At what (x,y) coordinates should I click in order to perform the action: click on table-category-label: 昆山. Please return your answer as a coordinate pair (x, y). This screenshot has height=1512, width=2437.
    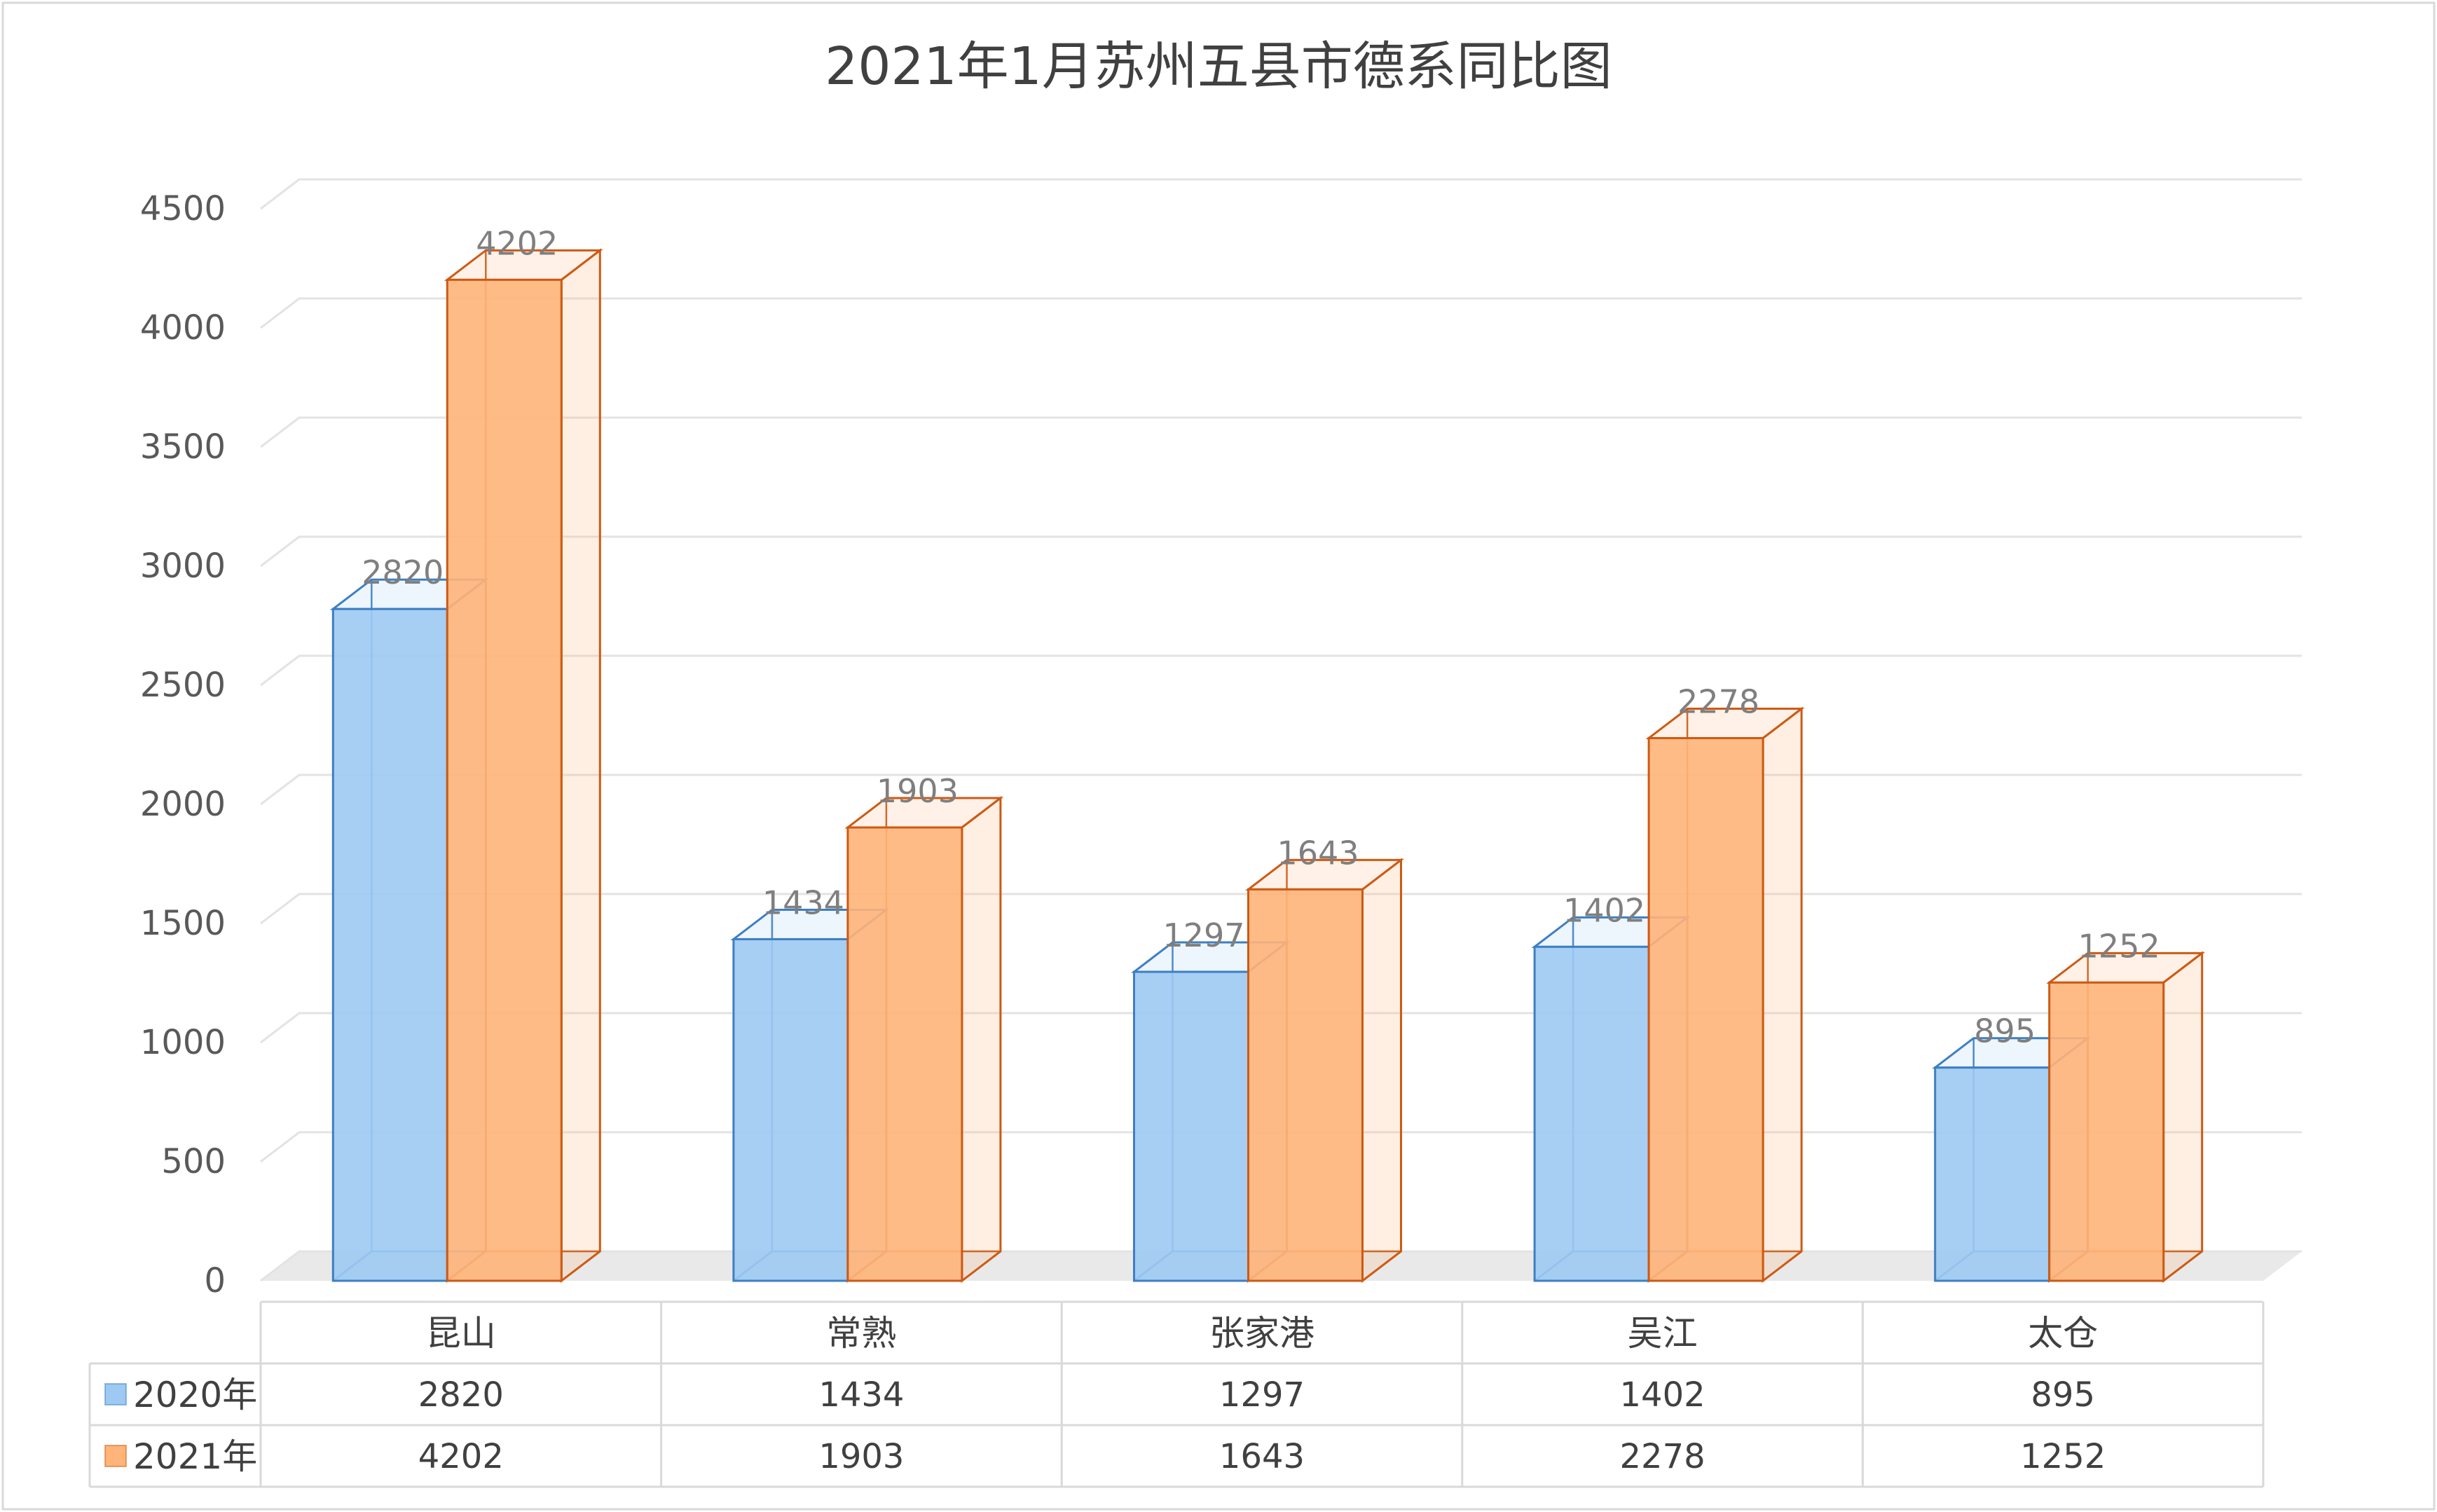
    Looking at the image, I should click on (461, 1333).